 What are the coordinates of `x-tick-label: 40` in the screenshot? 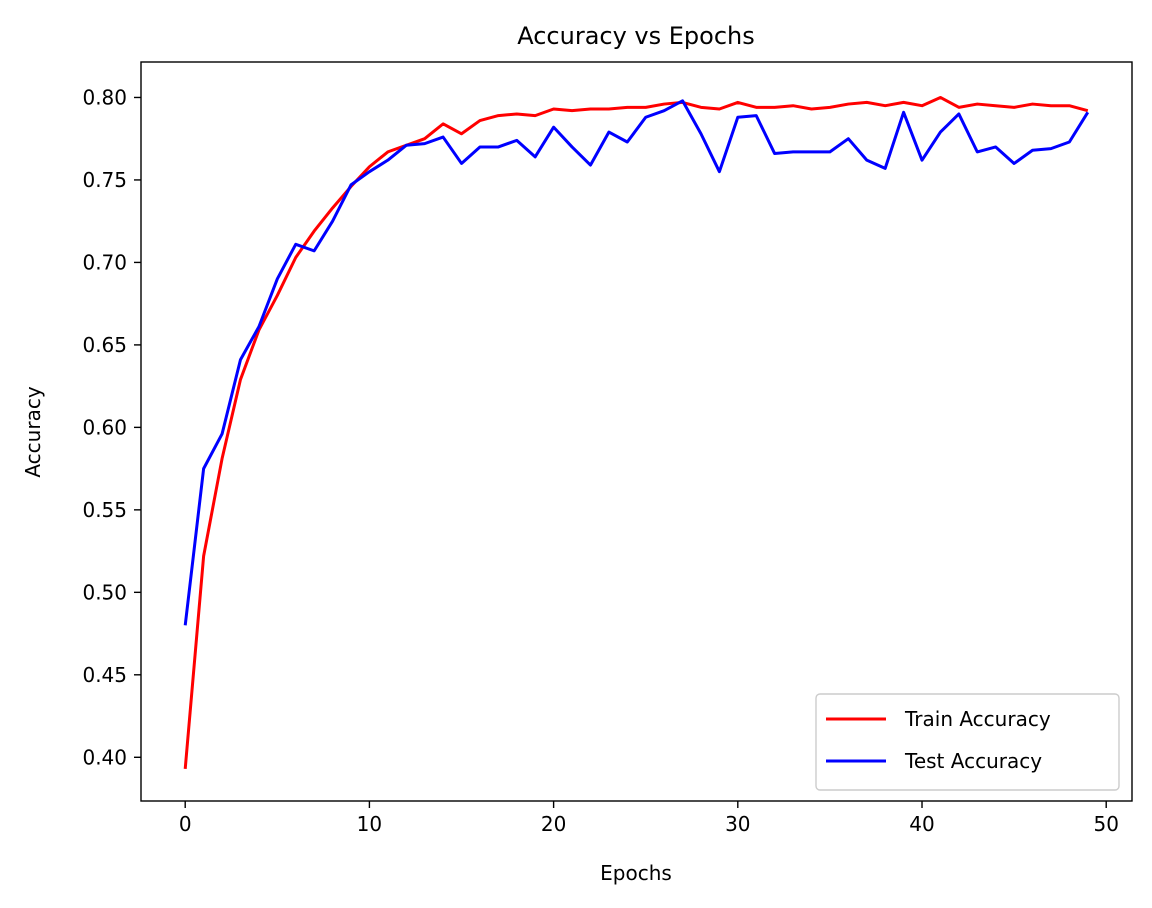 It's located at (921, 824).